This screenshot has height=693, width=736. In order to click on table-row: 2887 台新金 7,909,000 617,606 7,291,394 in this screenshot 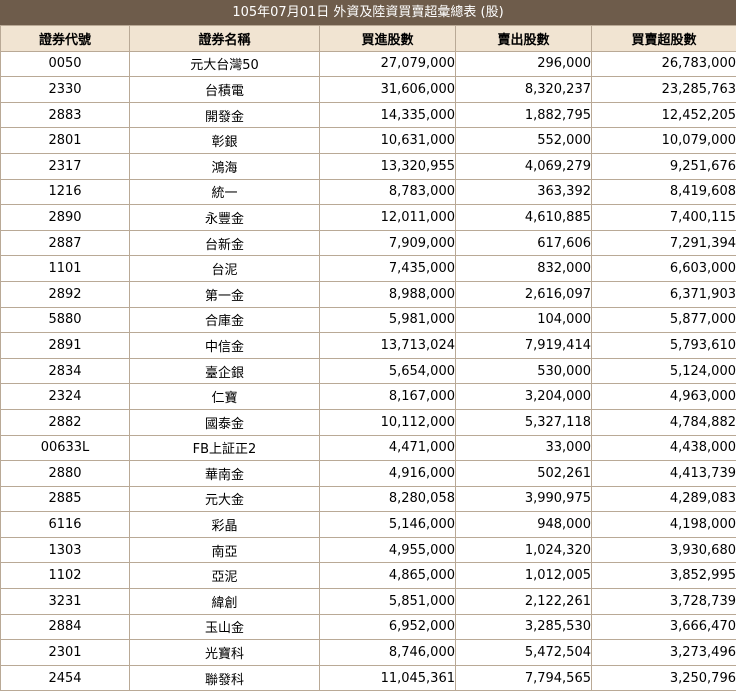, I will do `click(368, 243)`.